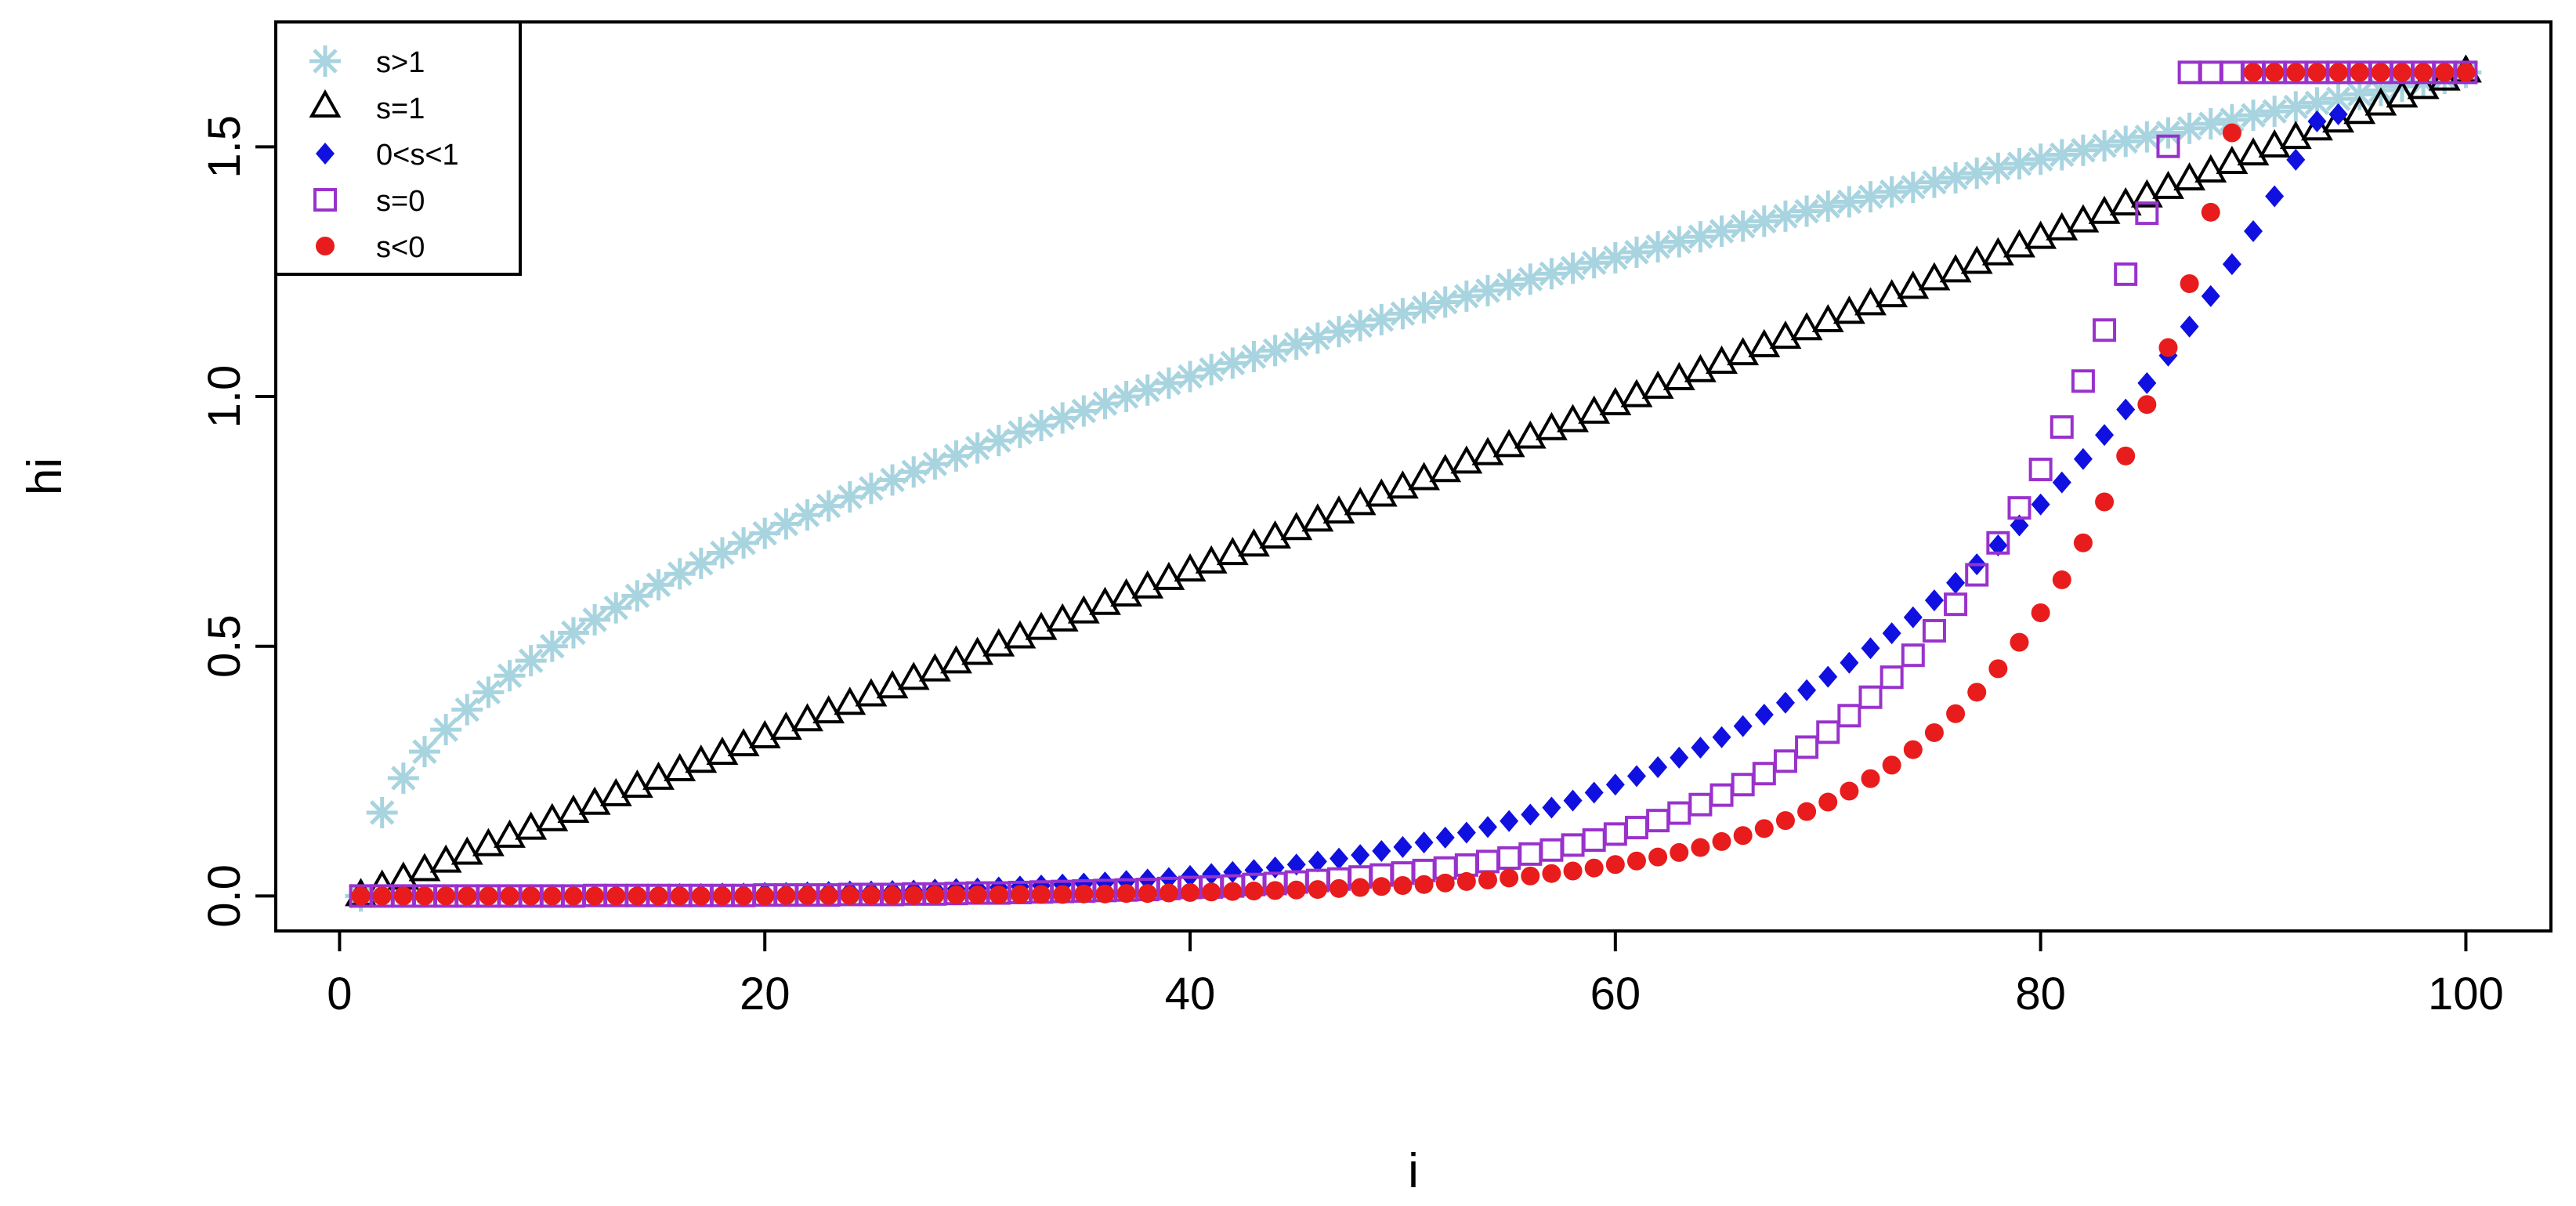 The height and width of the screenshot is (1206, 2576). I want to click on legend-label: s<0, so click(400, 247).